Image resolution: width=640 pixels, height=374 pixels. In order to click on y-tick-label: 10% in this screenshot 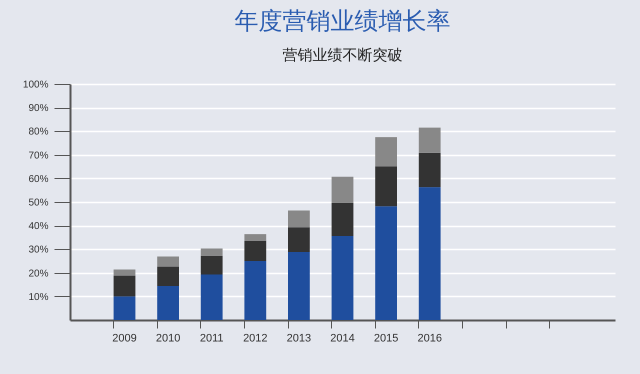, I will do `click(38, 297)`.